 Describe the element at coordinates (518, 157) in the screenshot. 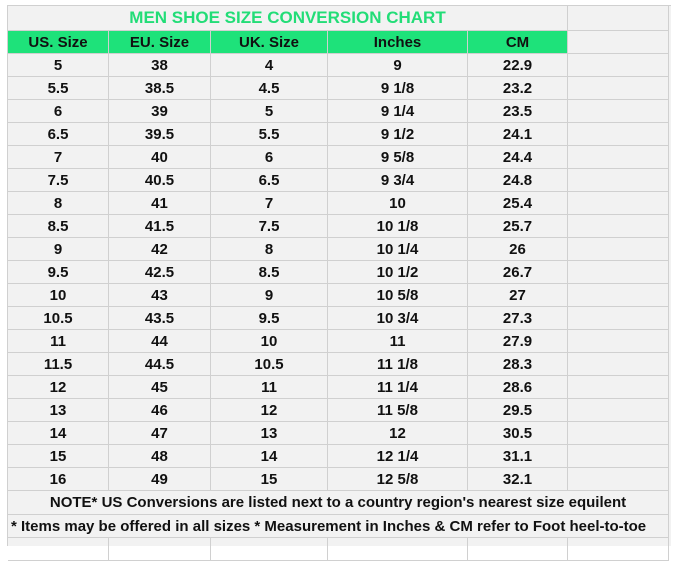

I see `table-cell: 24.4` at that location.